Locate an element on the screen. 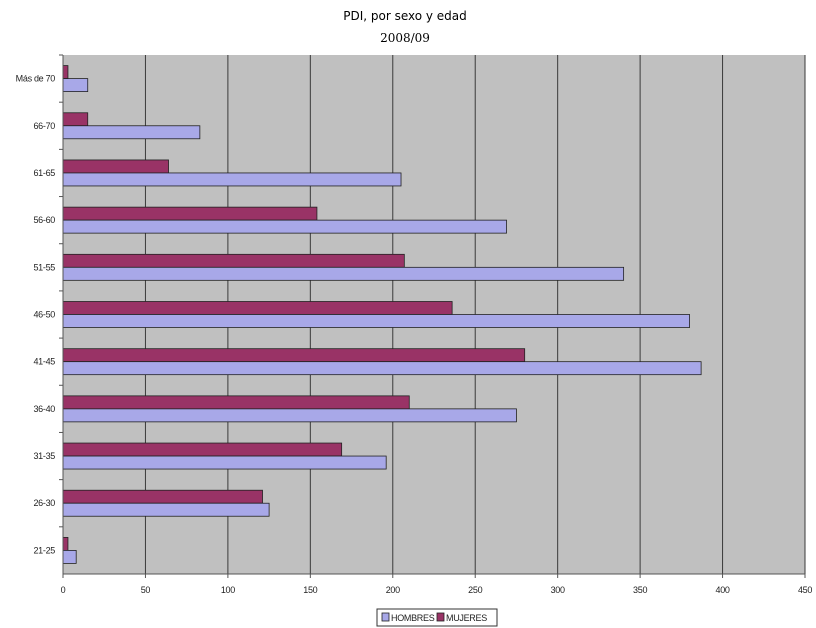 The image size is (816, 628). legend-label-mujeres: MUJERES is located at coordinates (466, 618).